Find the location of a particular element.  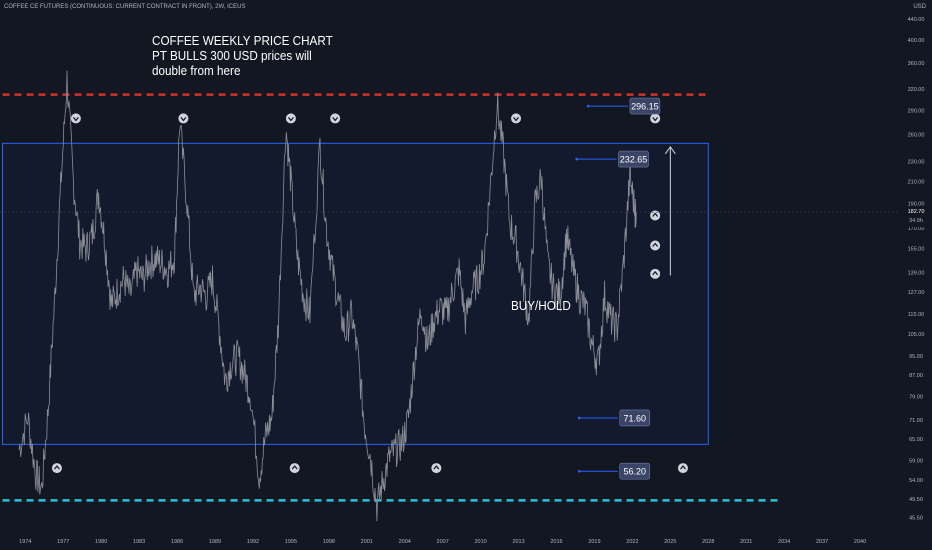

y-tick-label: 79.00 is located at coordinates (916, 397).